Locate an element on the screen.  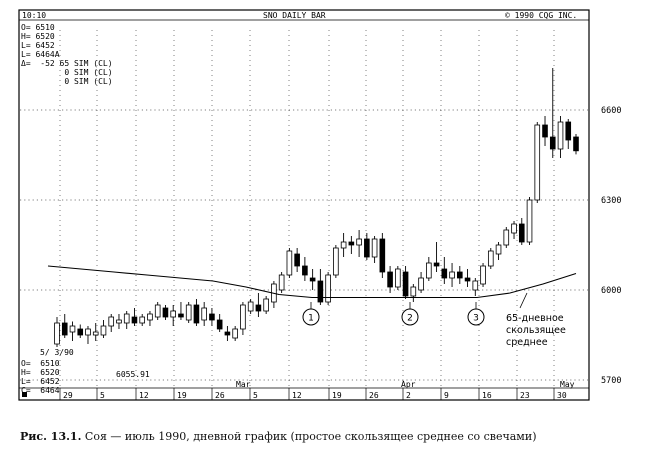
header-title: SNO DAILY BAR is located at coordinates (294, 15).